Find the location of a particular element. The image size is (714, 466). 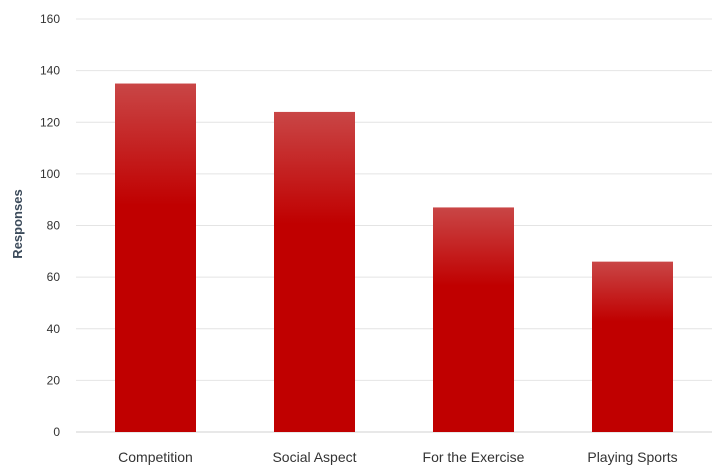

bar-competition is located at coordinates (155, 257).